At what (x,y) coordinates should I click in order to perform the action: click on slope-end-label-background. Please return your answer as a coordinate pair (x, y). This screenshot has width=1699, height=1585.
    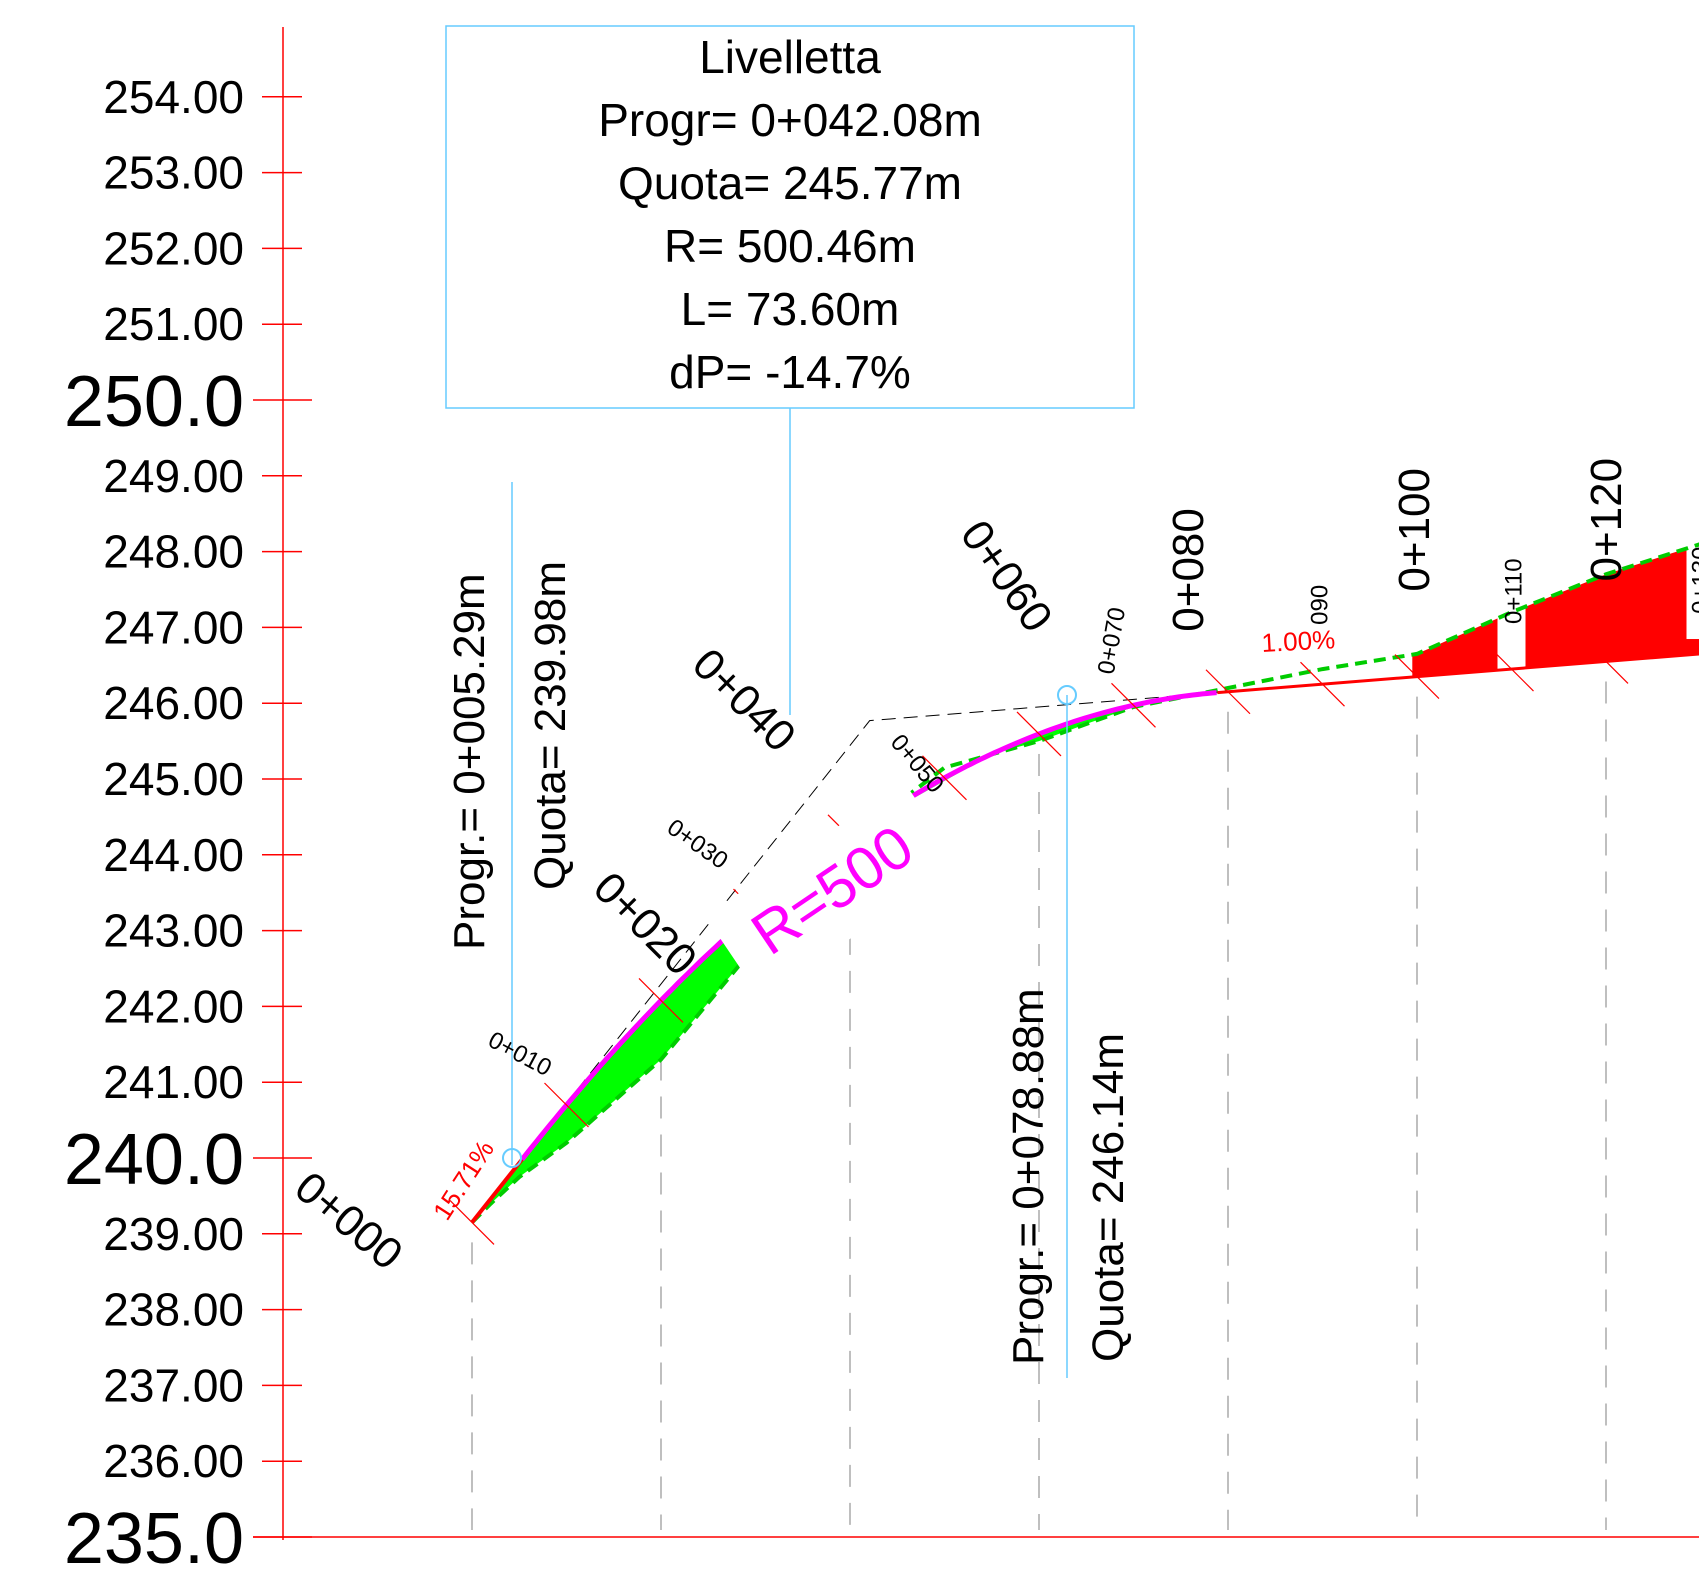
    Looking at the image, I should click on (1306, 642).